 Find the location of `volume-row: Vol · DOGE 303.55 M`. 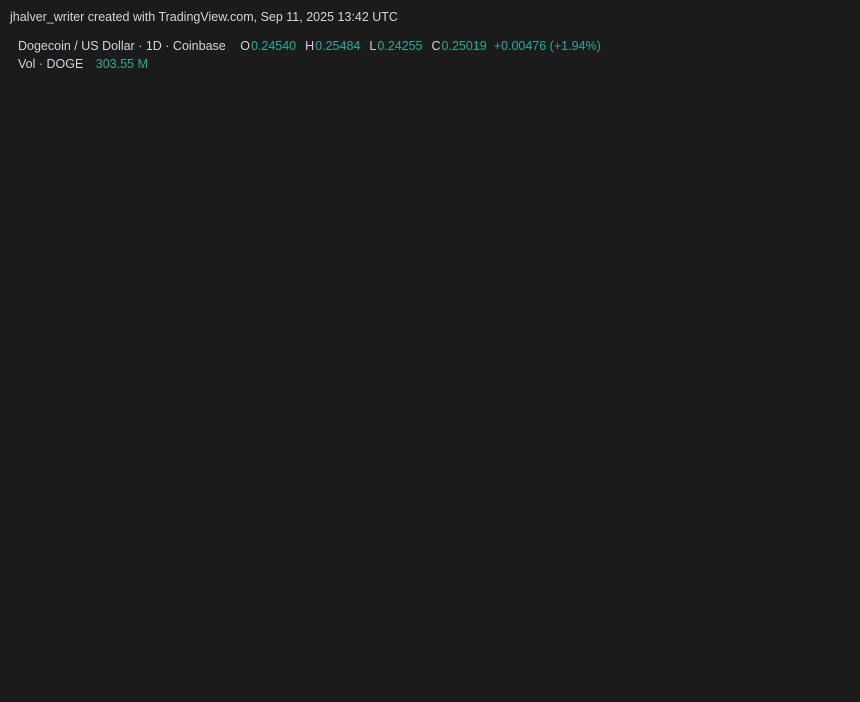

volume-row: Vol · DOGE 303.55 M is located at coordinates (84, 64).